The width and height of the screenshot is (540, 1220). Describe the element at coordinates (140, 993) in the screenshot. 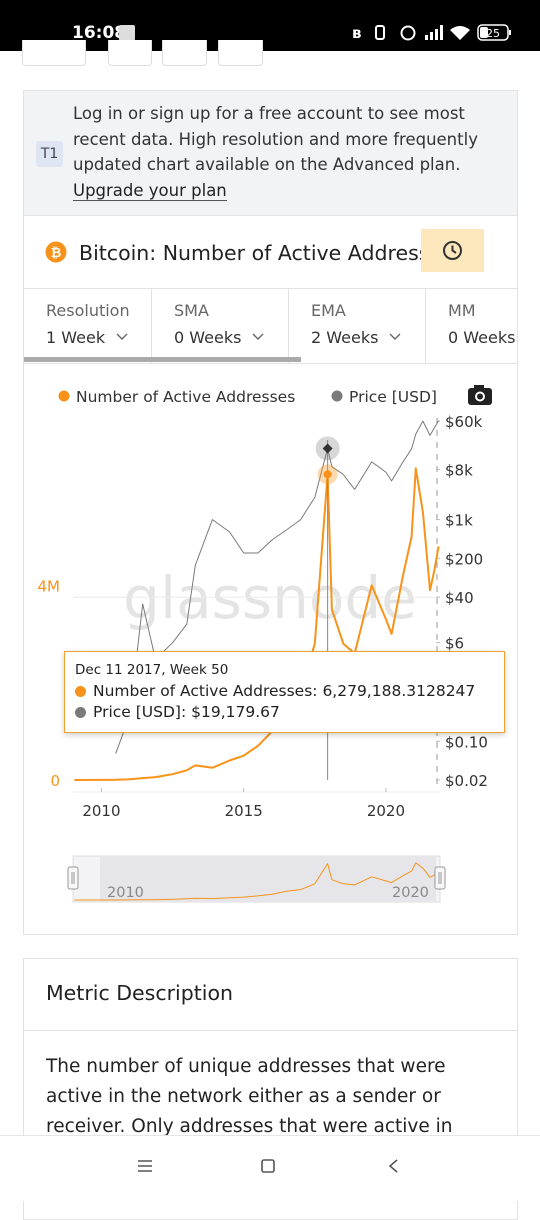

I see `description-title: Metric Description` at that location.